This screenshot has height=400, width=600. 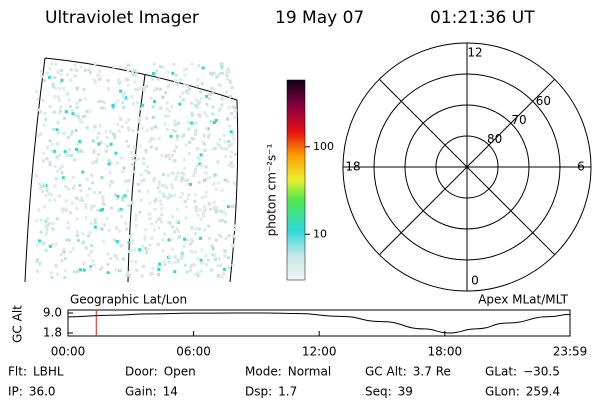 What do you see at coordinates (18, 324) in the screenshot?
I see `y-label: GC Alt` at bounding box center [18, 324].